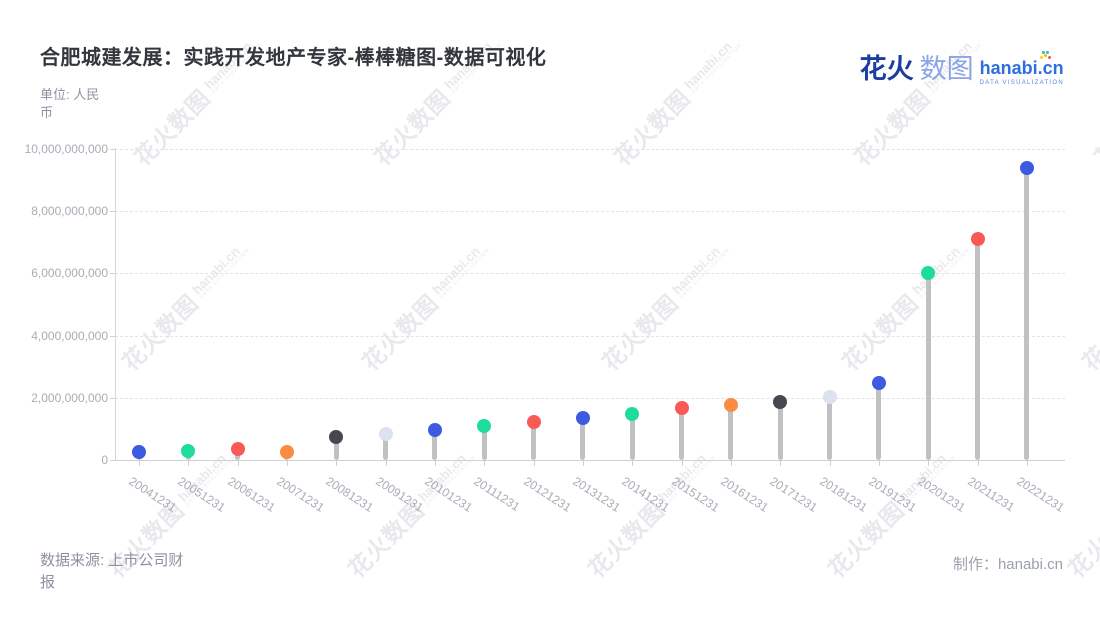  What do you see at coordinates (646, 494) in the screenshot?
I see `x-axis-label: 20141231` at bounding box center [646, 494].